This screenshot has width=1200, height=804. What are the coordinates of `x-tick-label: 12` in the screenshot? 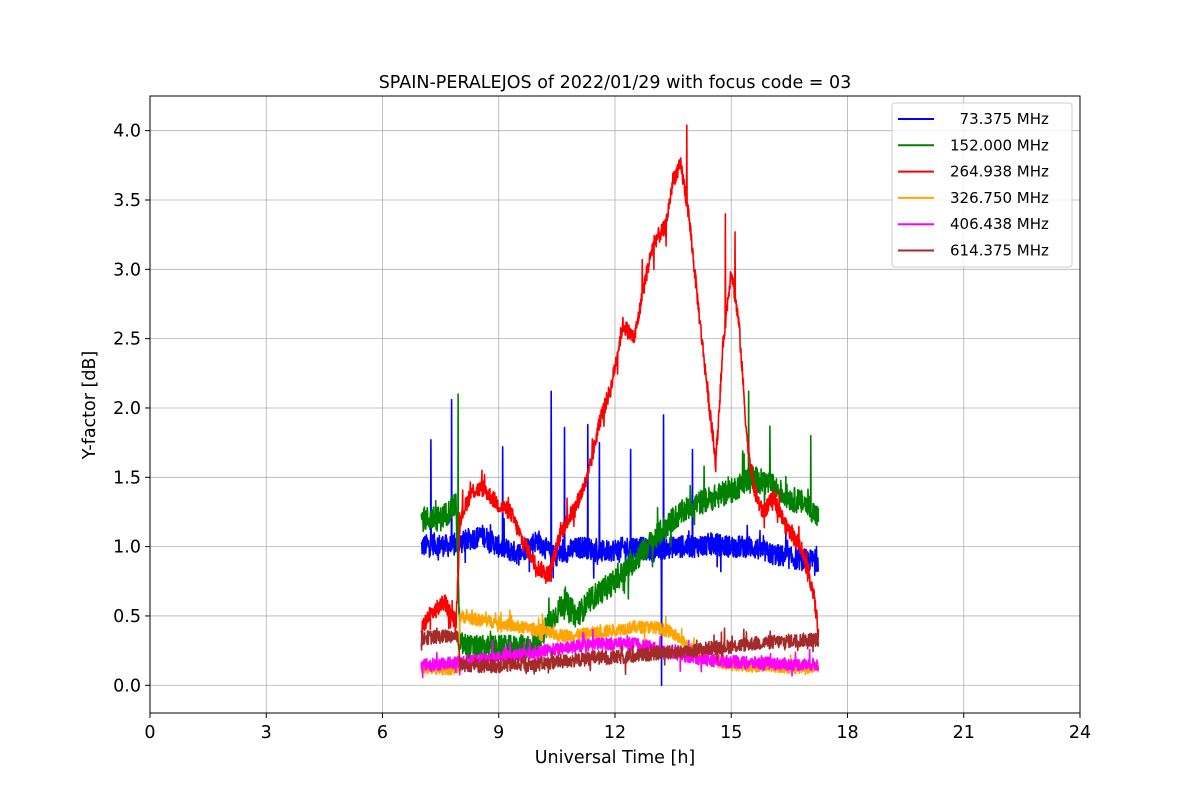 It's located at (615, 733).